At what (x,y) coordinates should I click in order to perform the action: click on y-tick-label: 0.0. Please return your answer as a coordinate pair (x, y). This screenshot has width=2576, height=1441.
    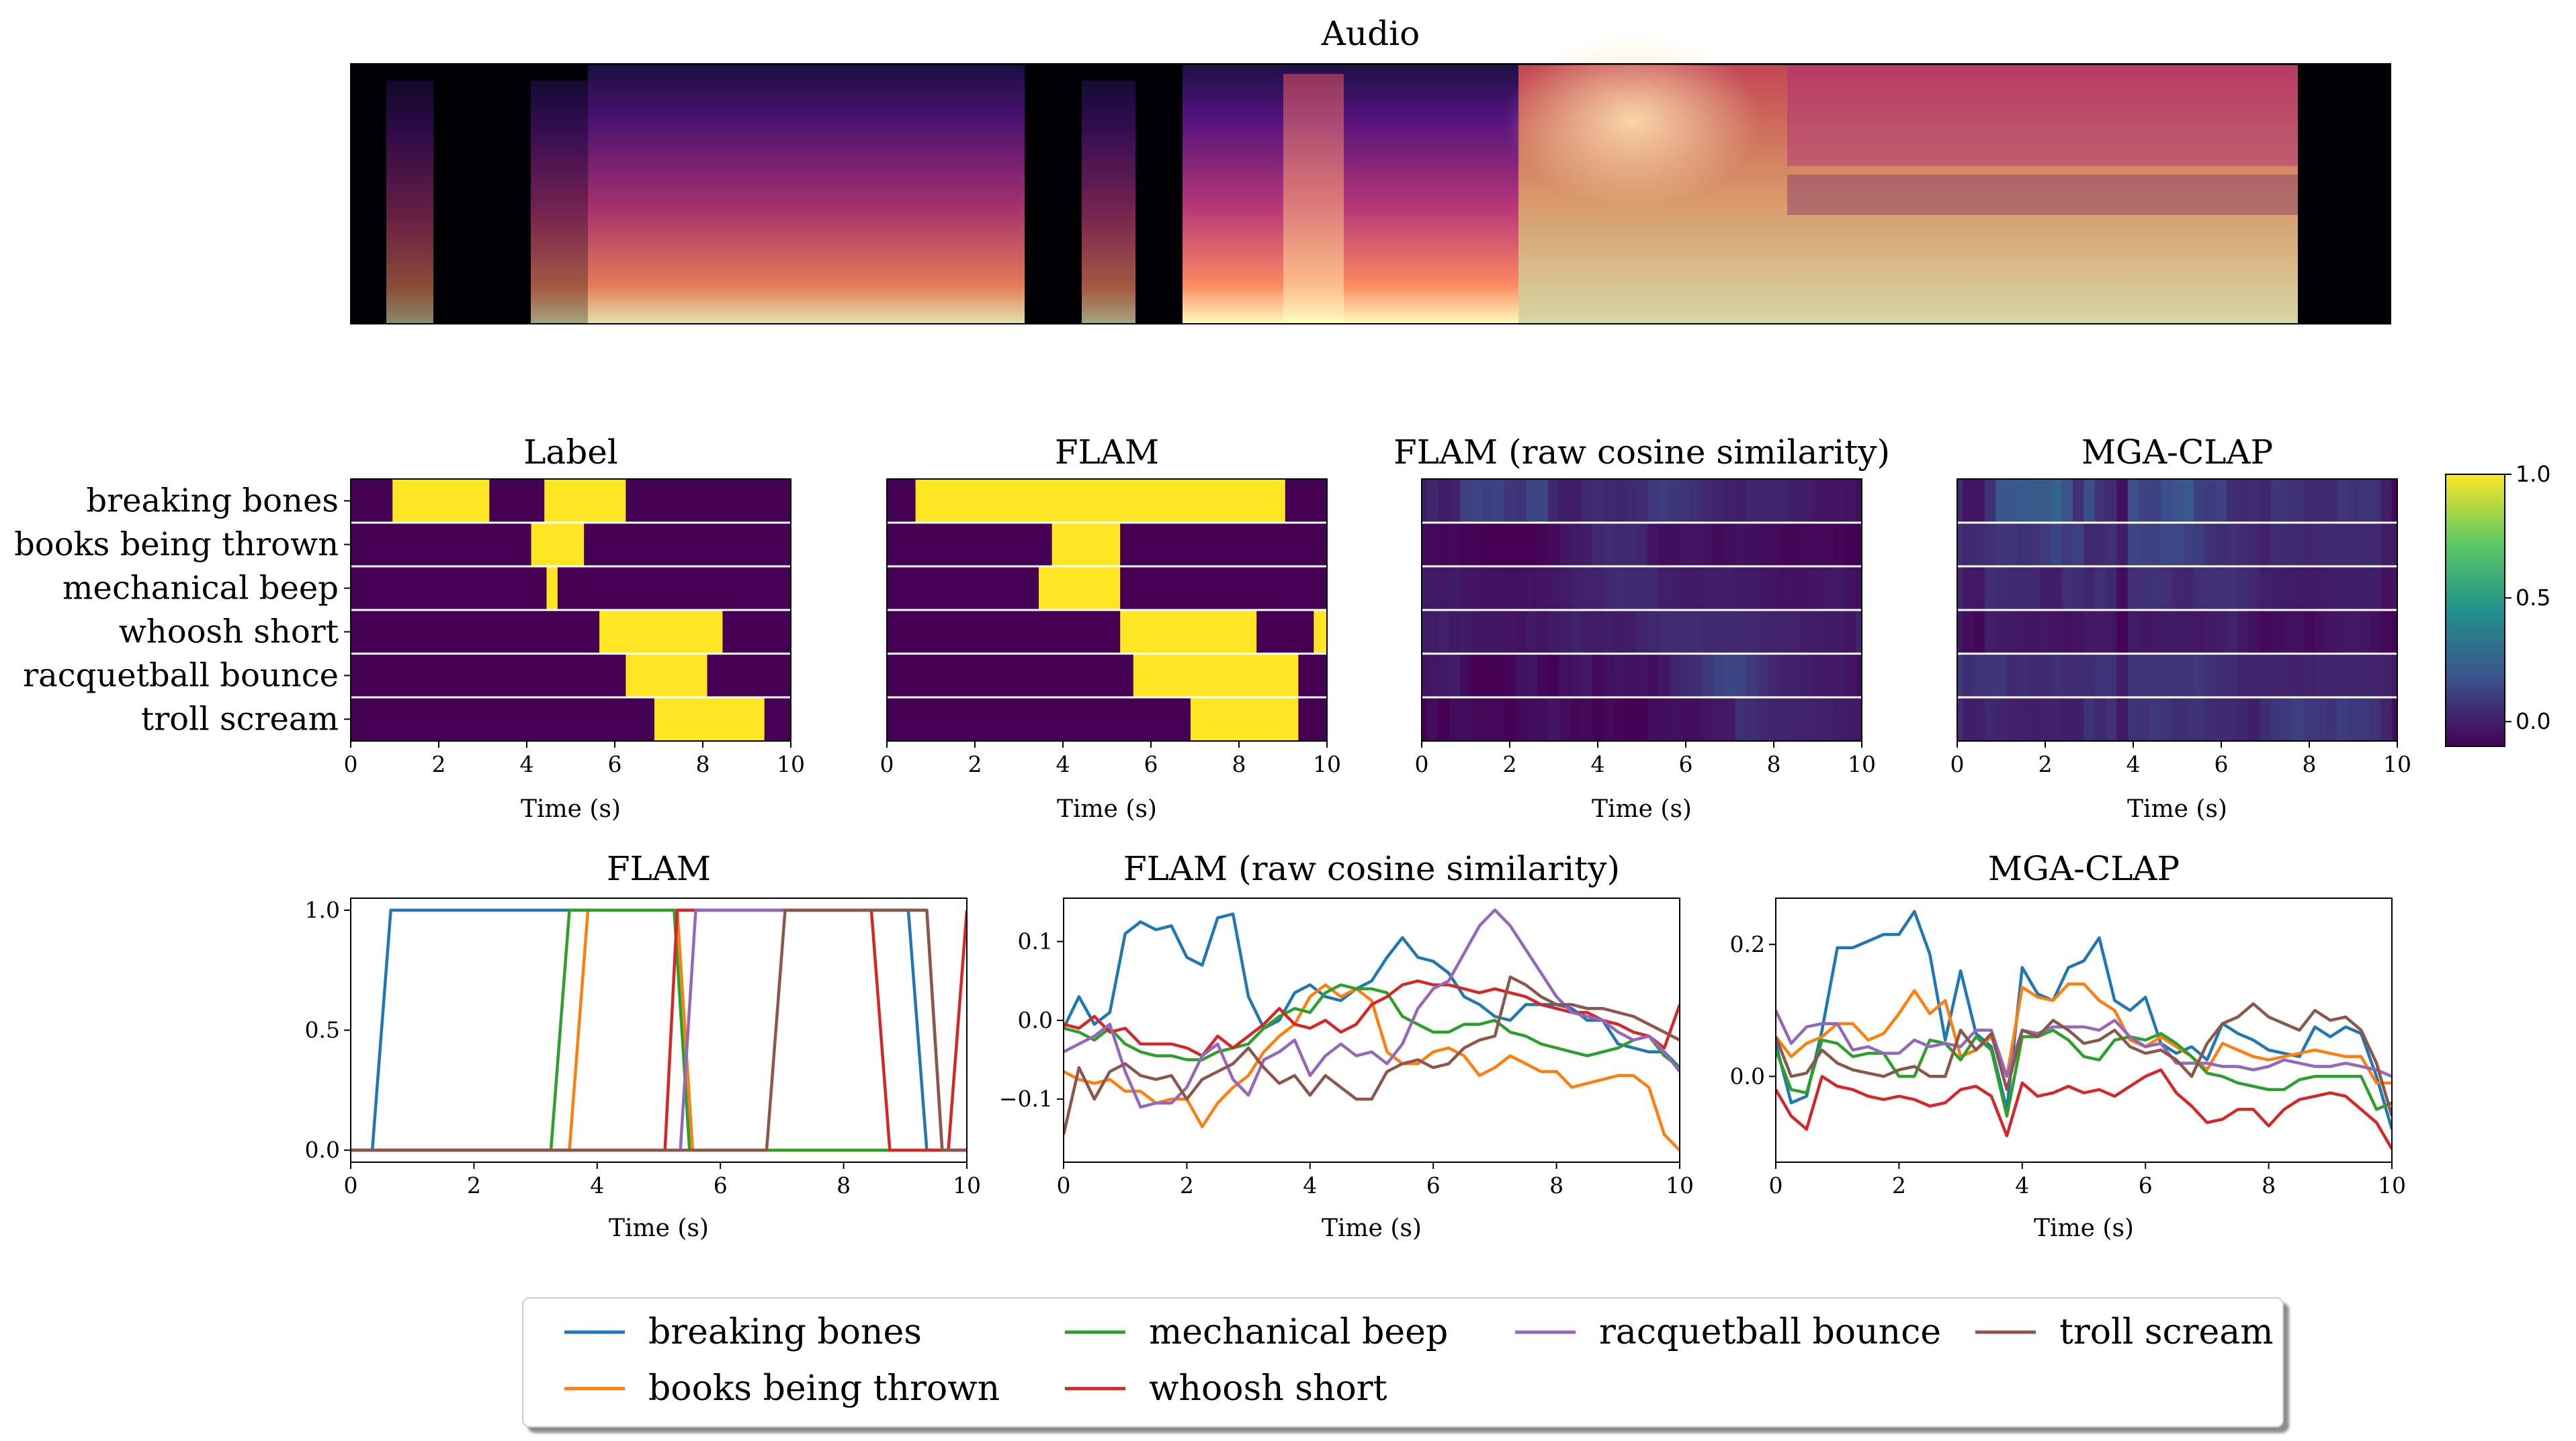
    Looking at the image, I should click on (1035, 1020).